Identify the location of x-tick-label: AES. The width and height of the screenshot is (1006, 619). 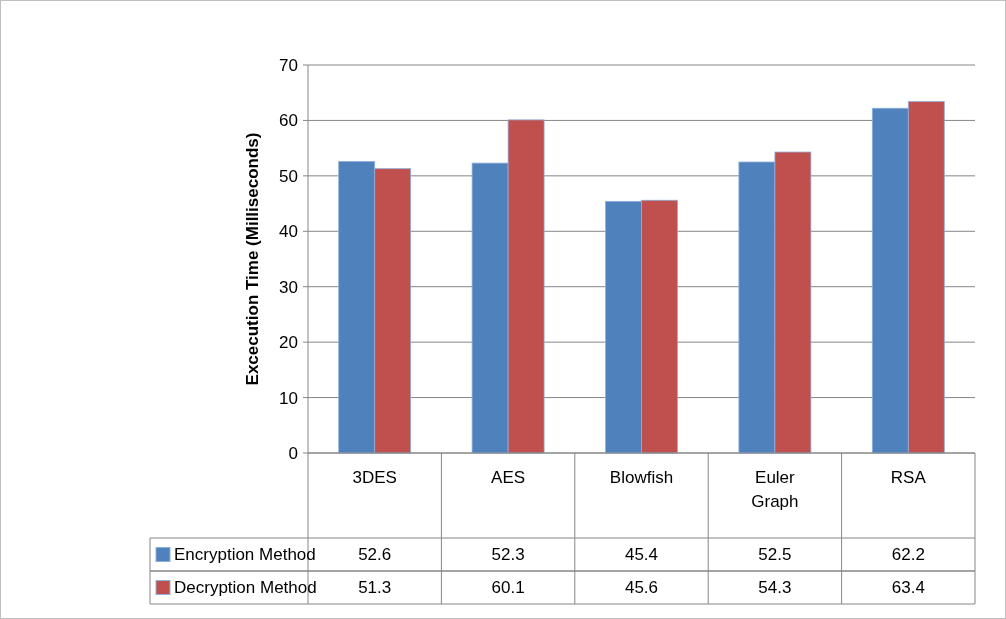
(508, 477).